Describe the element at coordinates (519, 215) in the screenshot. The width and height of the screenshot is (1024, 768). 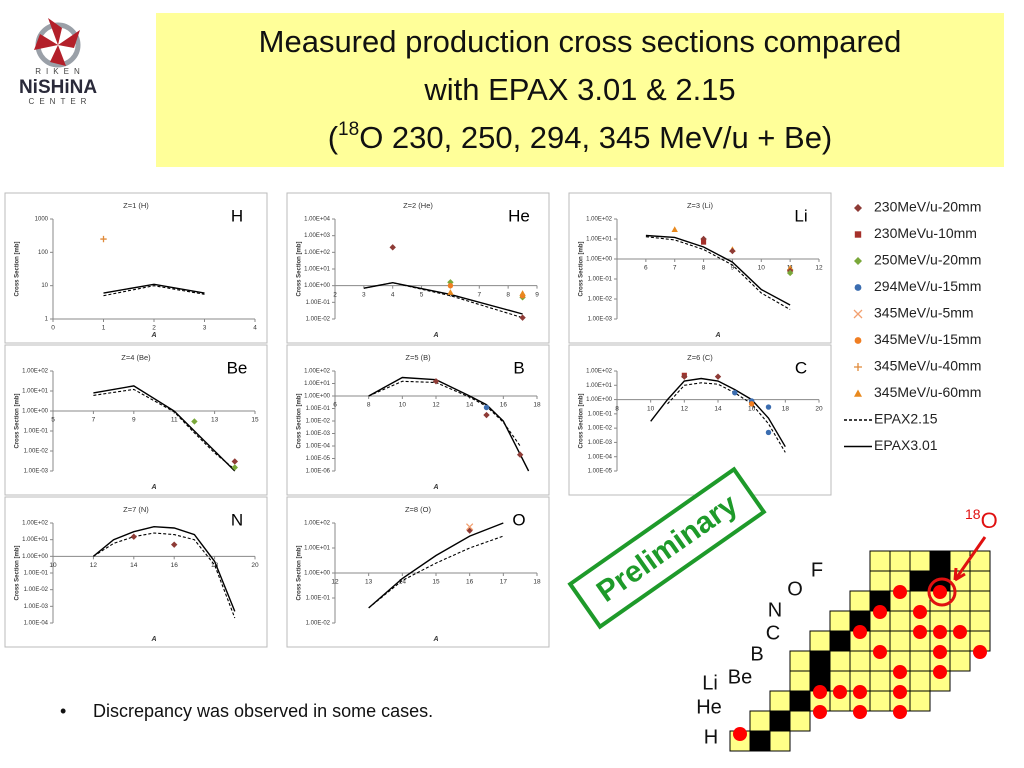
I see `element-label: He` at that location.